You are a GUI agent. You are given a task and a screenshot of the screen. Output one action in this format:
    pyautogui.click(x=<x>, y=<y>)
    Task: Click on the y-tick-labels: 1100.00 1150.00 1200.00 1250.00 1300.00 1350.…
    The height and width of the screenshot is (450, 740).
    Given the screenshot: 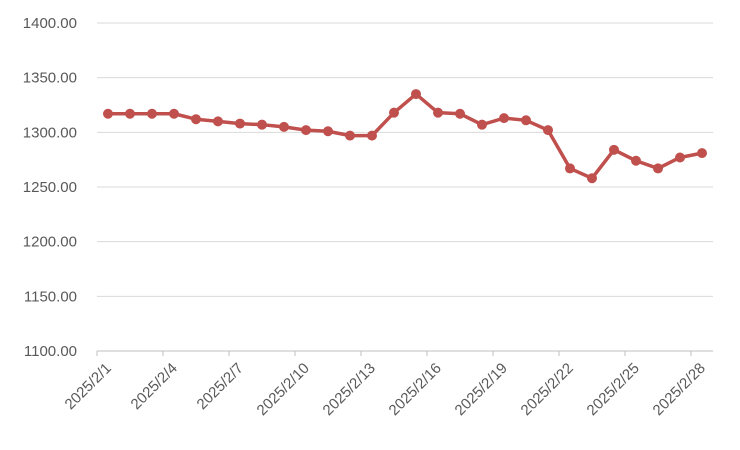 What is the action you would take?
    pyautogui.click(x=50, y=187)
    